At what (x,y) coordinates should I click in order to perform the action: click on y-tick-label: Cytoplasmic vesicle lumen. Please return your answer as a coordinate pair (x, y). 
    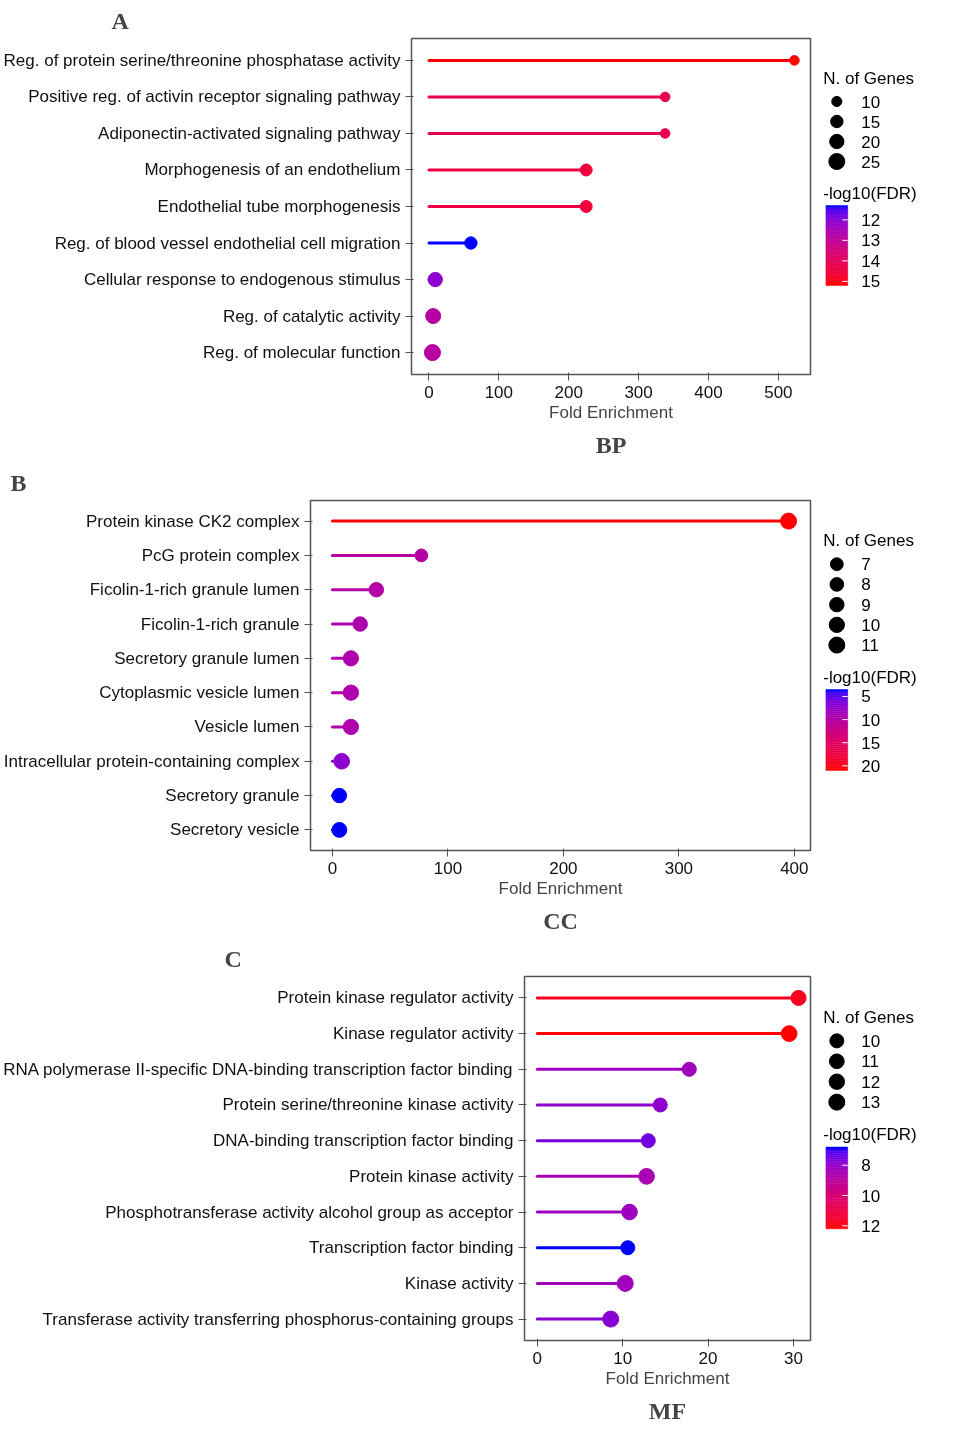
    Looking at the image, I should click on (199, 693).